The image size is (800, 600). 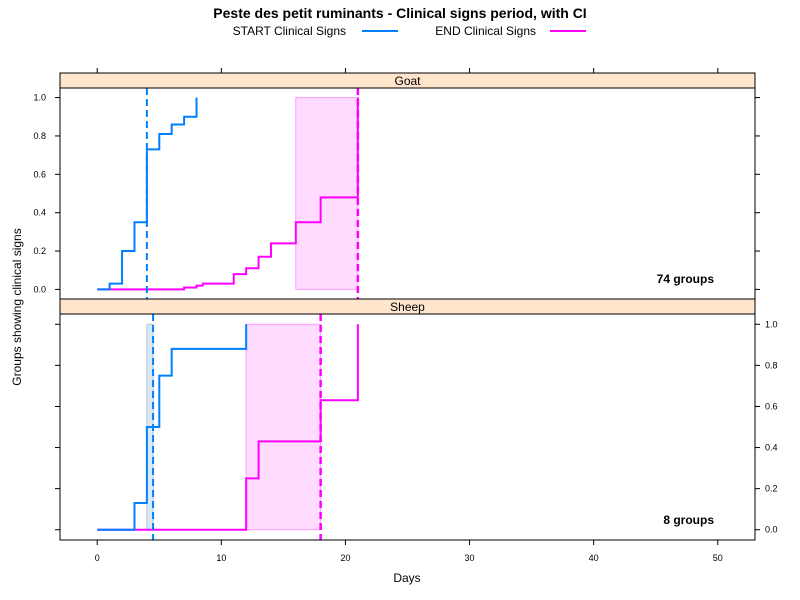 What do you see at coordinates (97, 558) in the screenshot?
I see `x-tick-label: 0` at bounding box center [97, 558].